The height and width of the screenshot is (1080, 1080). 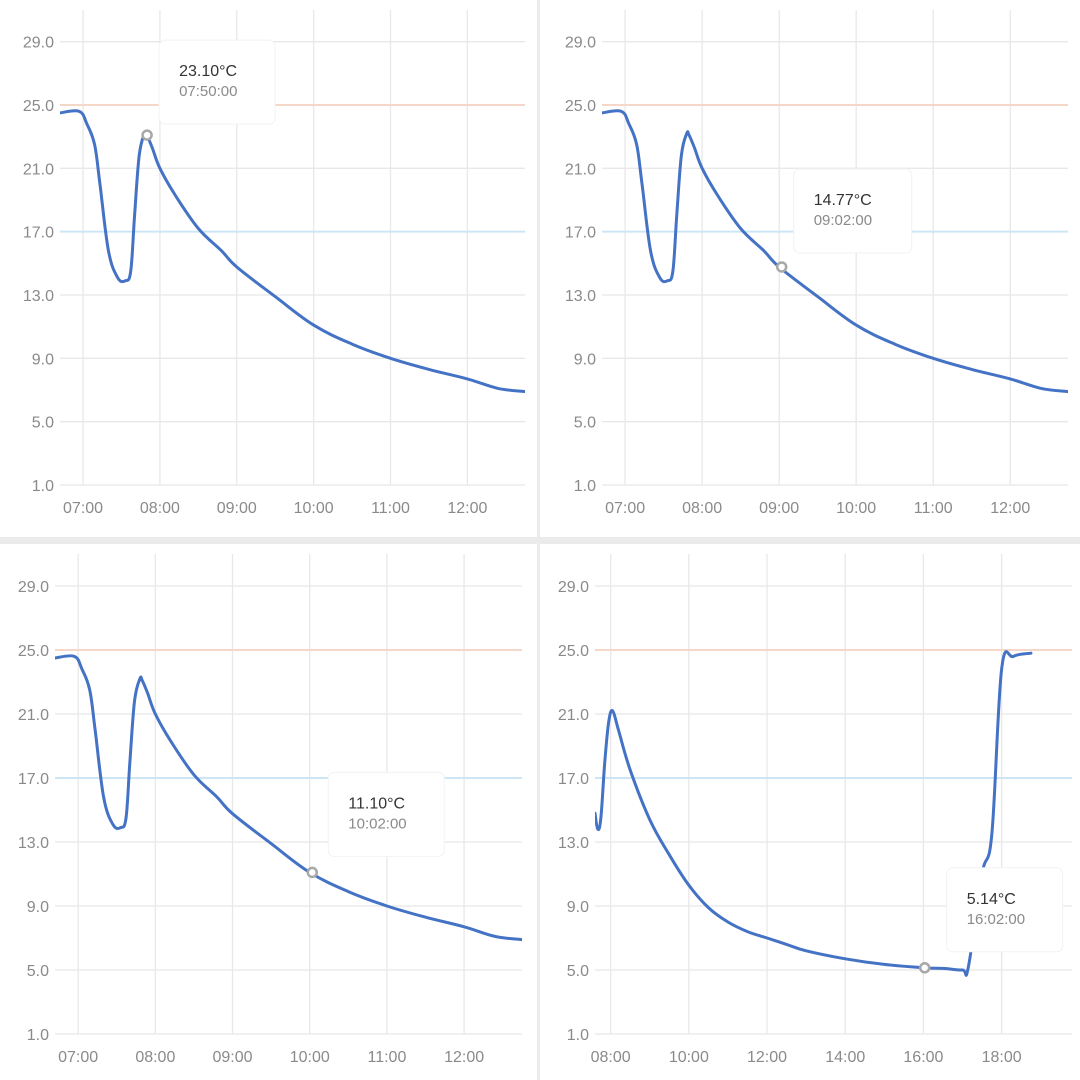 I want to click on tooltip-value: 5.14°C, so click(x=991, y=899).